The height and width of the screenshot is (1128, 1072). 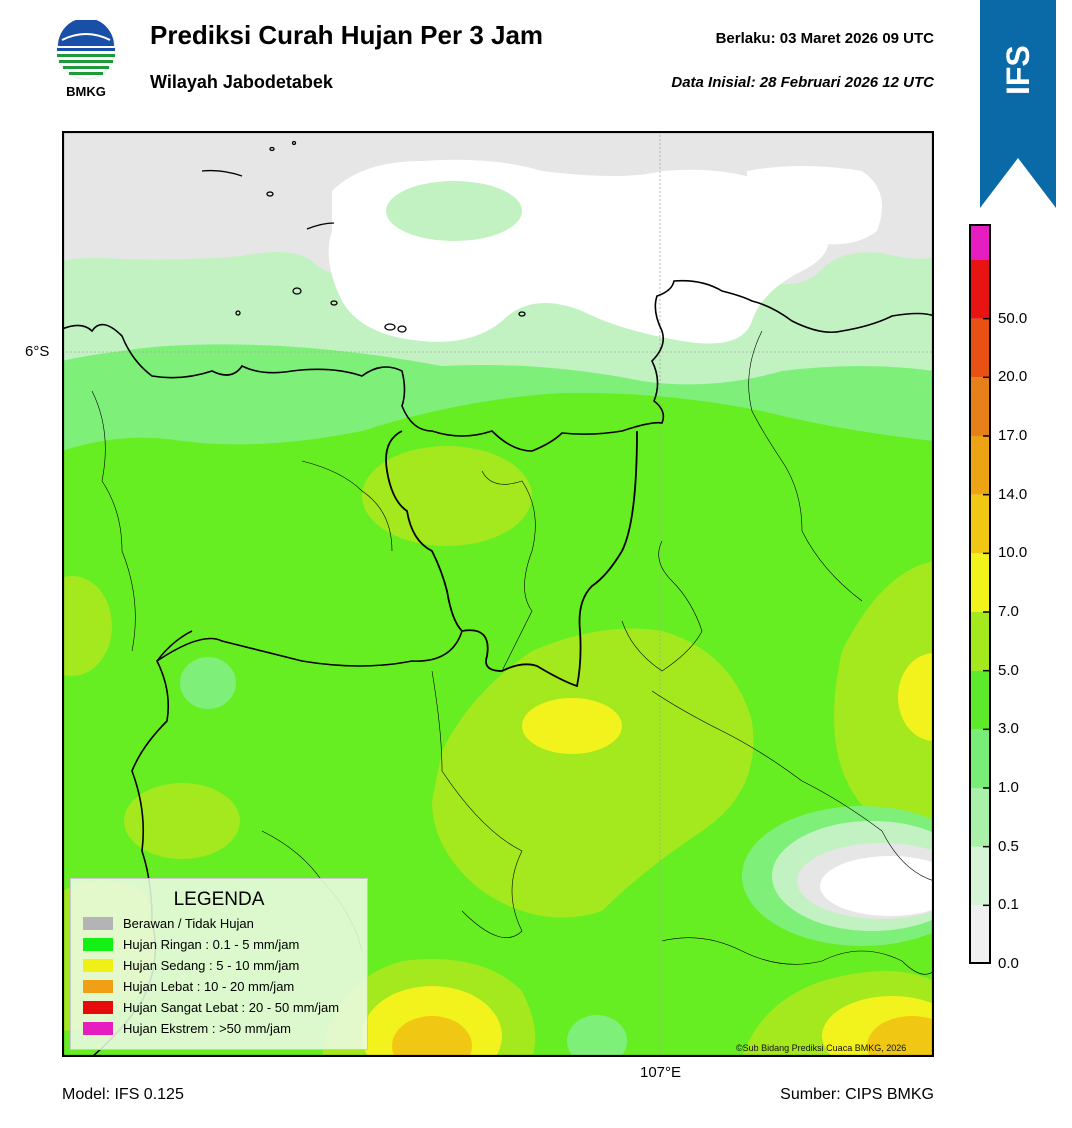 What do you see at coordinates (661, 1072) in the screenshot?
I see `longitude-label: 107°E` at bounding box center [661, 1072].